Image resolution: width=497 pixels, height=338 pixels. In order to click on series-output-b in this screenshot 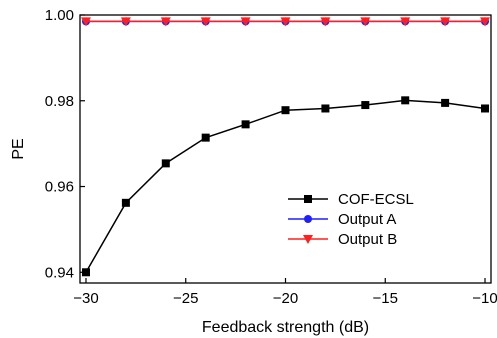, I will do `click(285, 22)`.